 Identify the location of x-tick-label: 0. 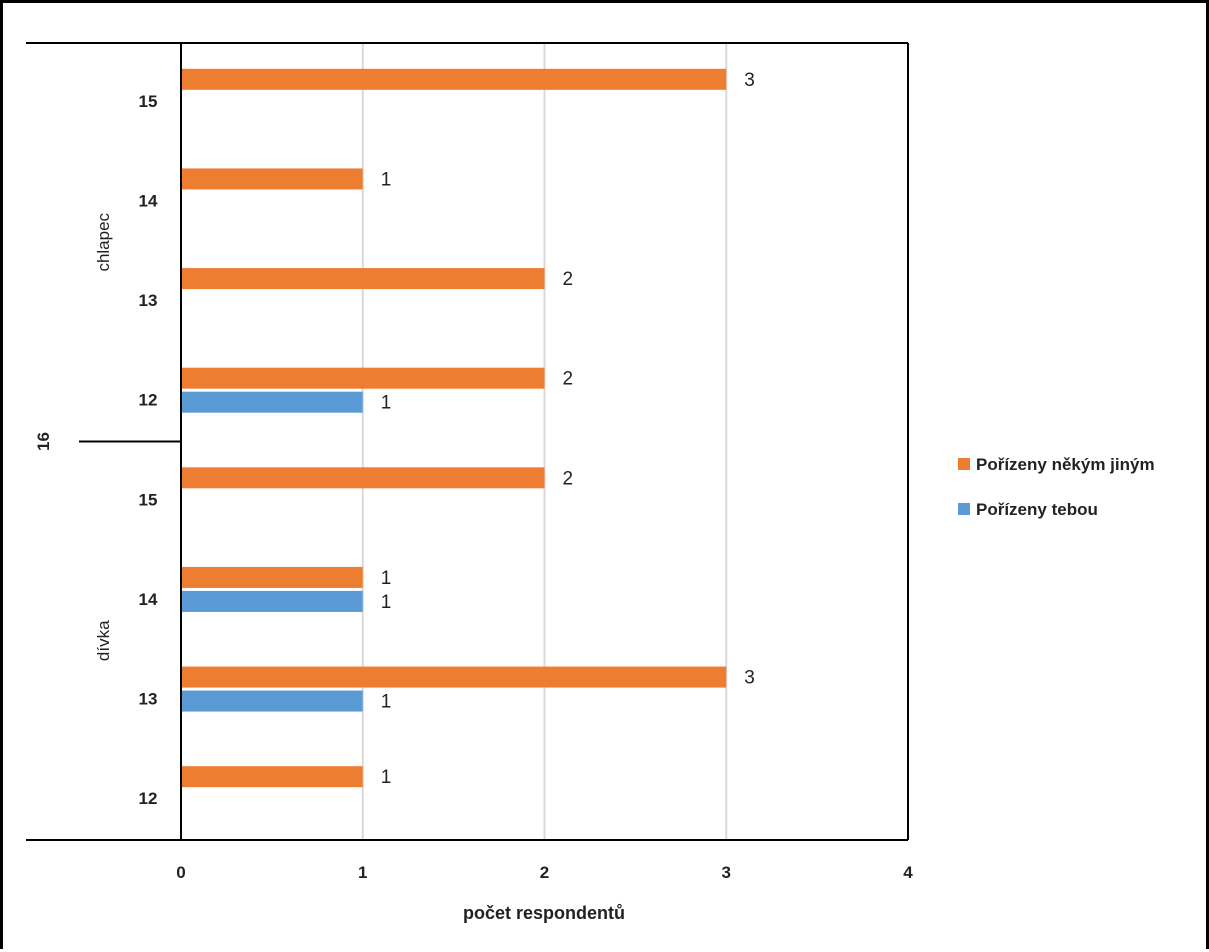
(180, 872).